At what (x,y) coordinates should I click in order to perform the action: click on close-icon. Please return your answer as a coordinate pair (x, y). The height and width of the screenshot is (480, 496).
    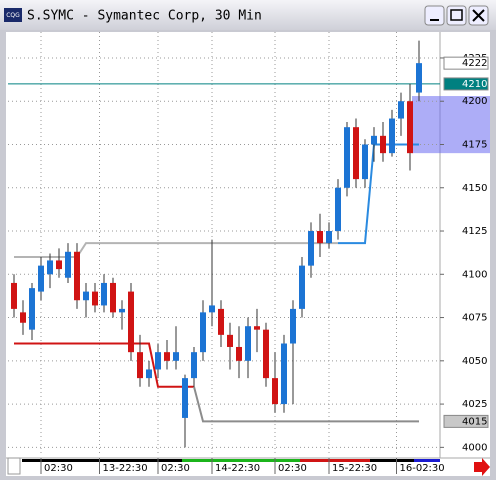
    Looking at the image, I should click on (478, 15).